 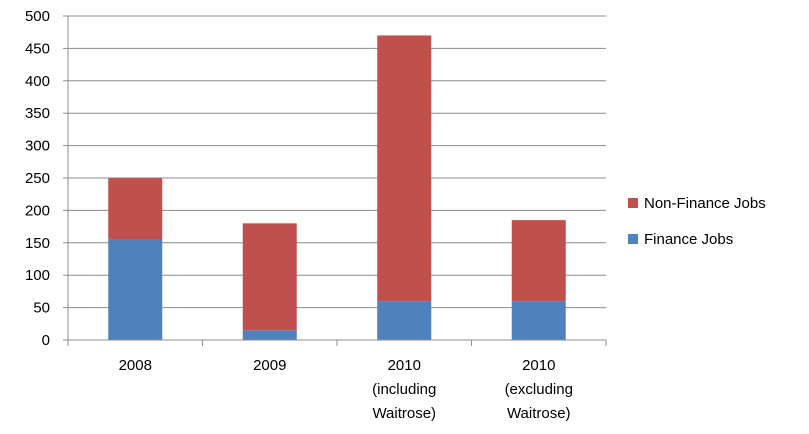 I want to click on x-category-label: (including, so click(x=404, y=389).